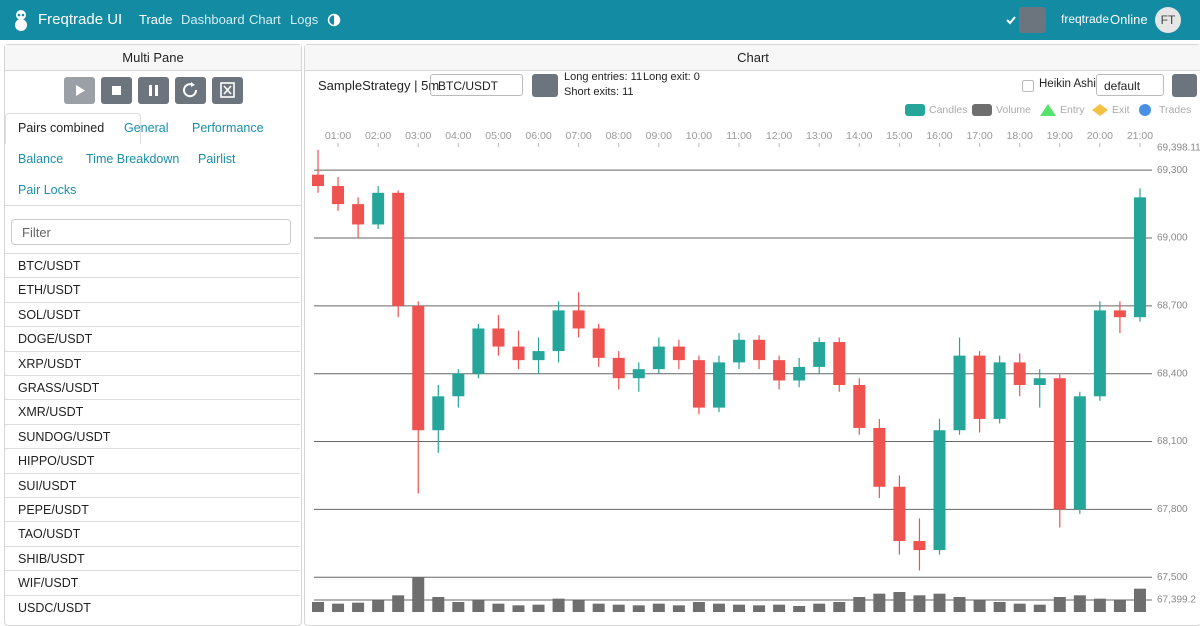 The width and height of the screenshot is (1200, 626). Describe the element at coordinates (146, 128) in the screenshot. I see `tab: General` at that location.